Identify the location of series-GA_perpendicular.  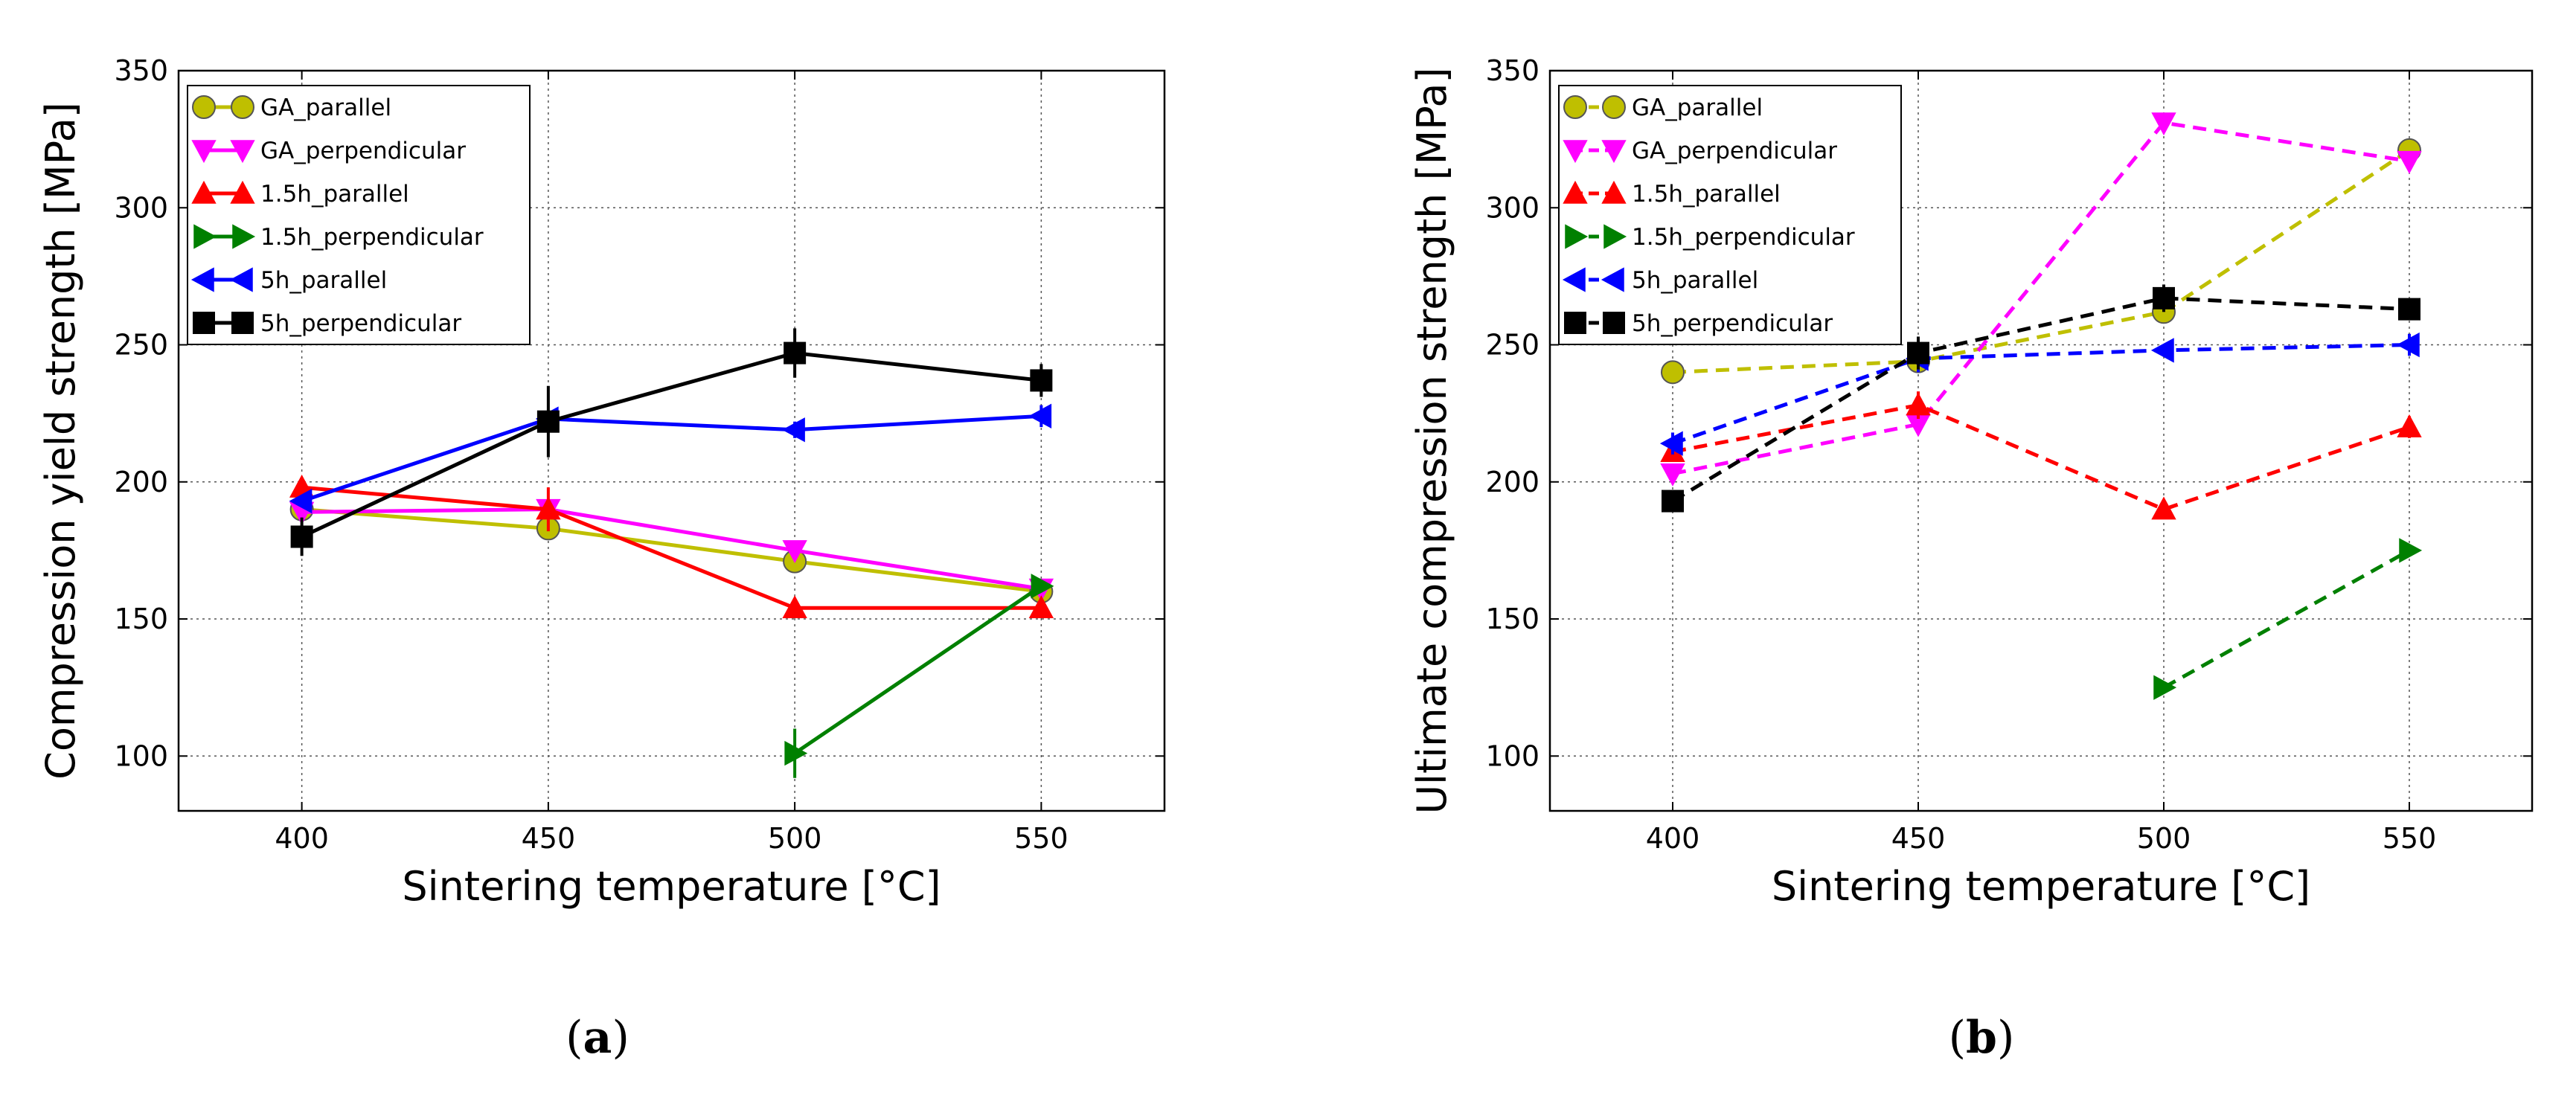
(2041, 299).